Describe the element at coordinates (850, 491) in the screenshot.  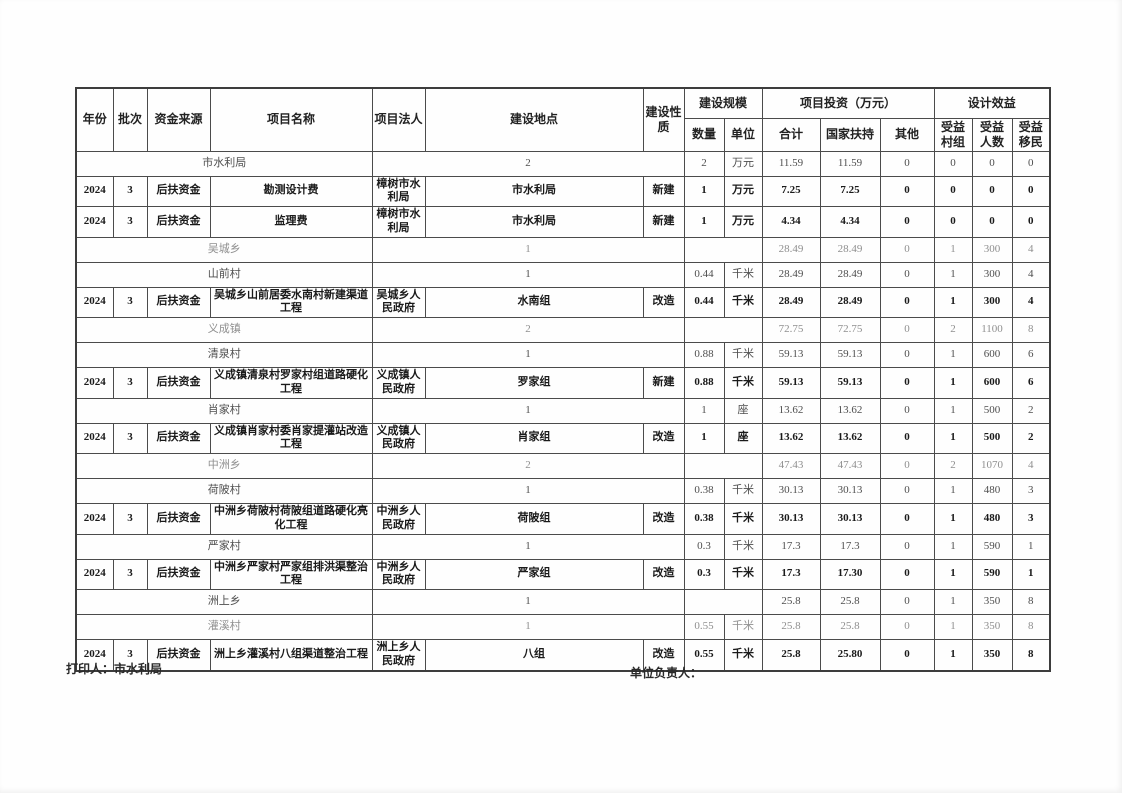
I see `cell-state-support: 30.13` at that location.